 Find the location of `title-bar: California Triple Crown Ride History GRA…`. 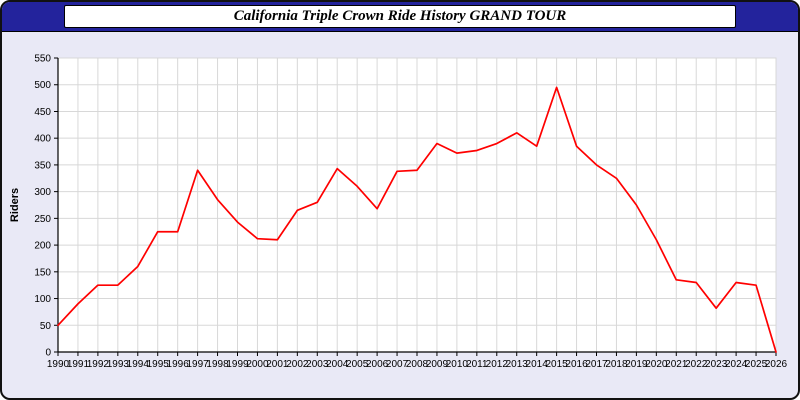

title-bar: California Triple Crown Ride History GRA… is located at coordinates (400, 17).